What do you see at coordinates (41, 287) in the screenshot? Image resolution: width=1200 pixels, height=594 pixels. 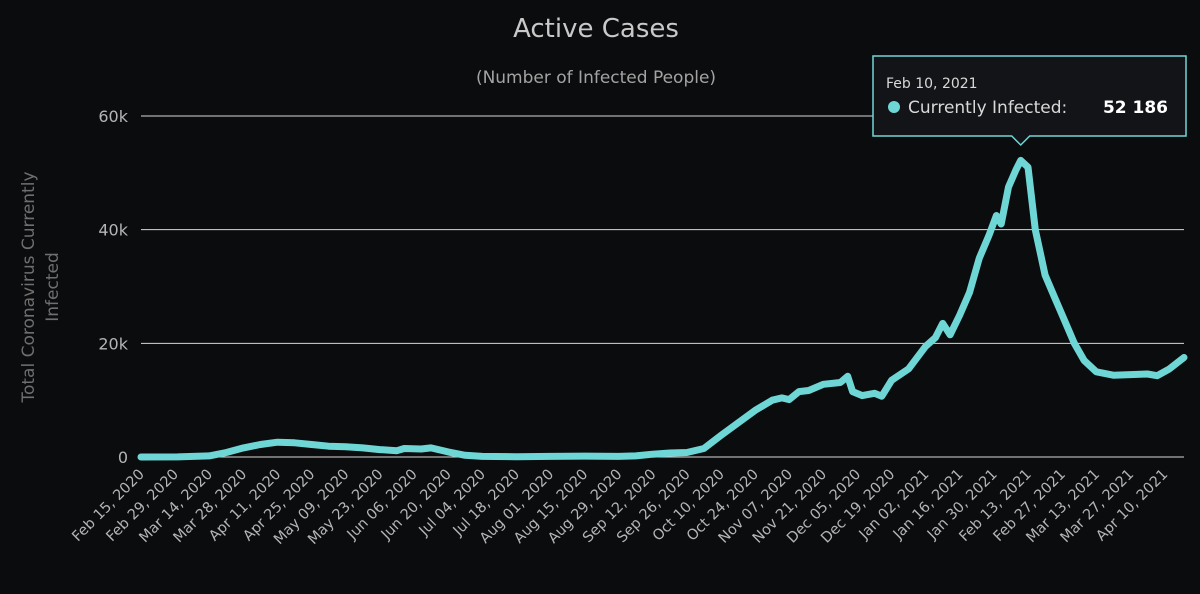 I see `y-axis-label: Total Coronavirus Currently Infected` at bounding box center [41, 287].